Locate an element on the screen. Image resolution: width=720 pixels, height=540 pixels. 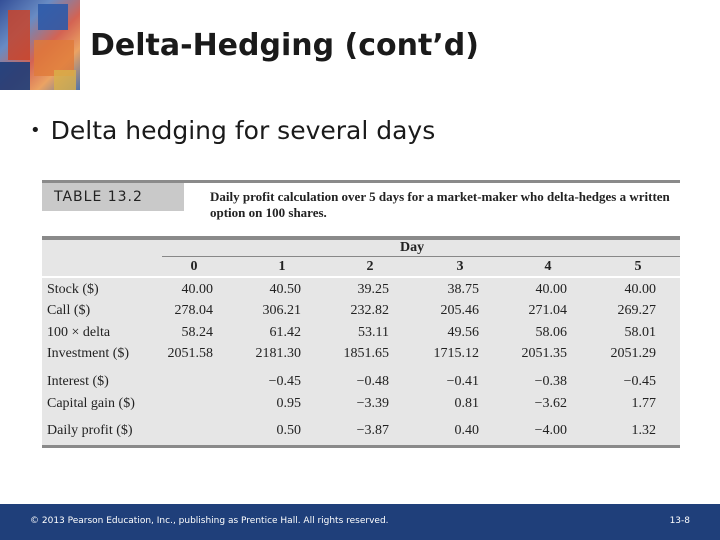
table-cell: −3.87 is located at coordinates (372, 430).